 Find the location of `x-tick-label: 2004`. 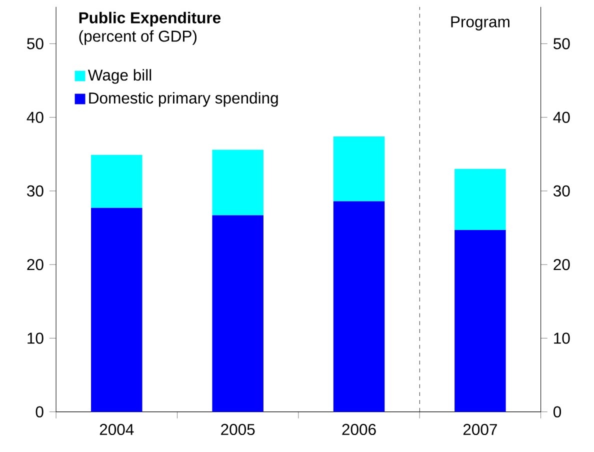

x-tick-label: 2004 is located at coordinates (117, 429).